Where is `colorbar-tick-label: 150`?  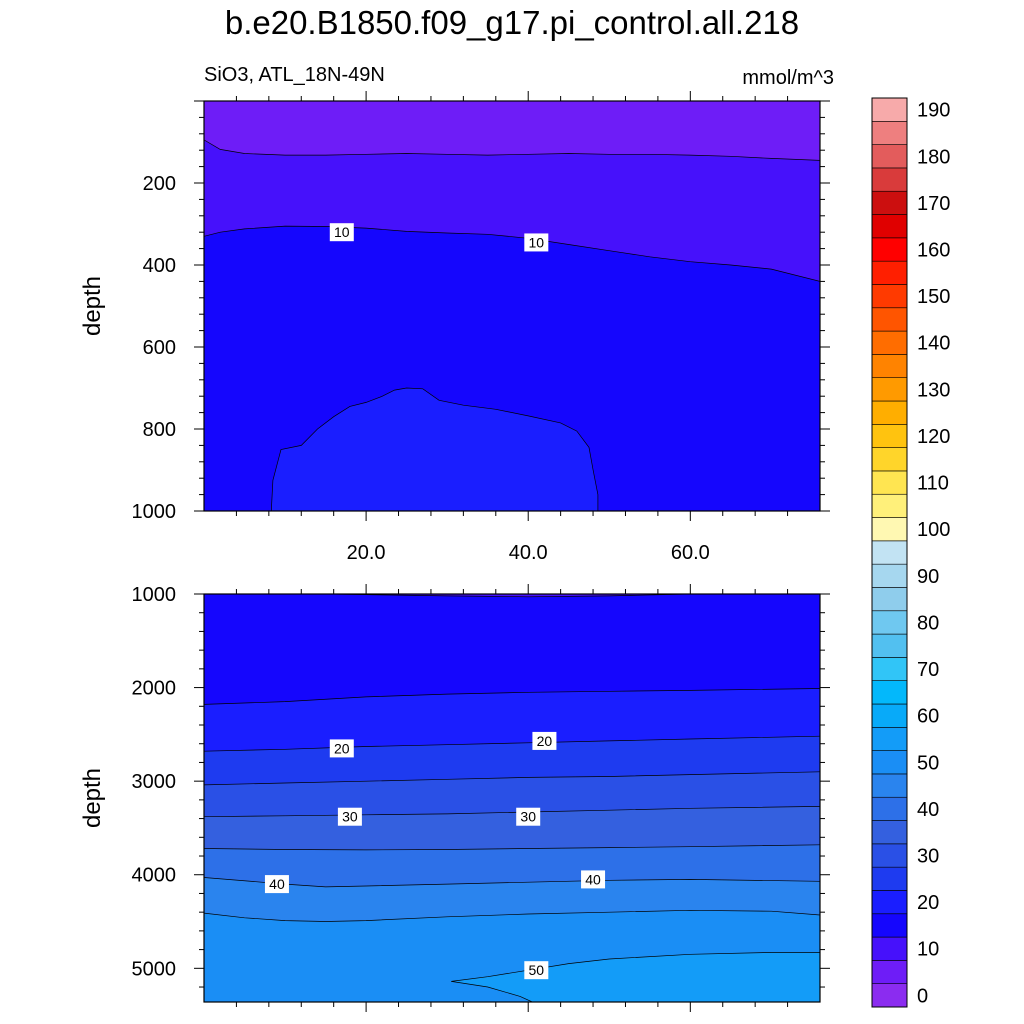 colorbar-tick-label: 150 is located at coordinates (933, 297).